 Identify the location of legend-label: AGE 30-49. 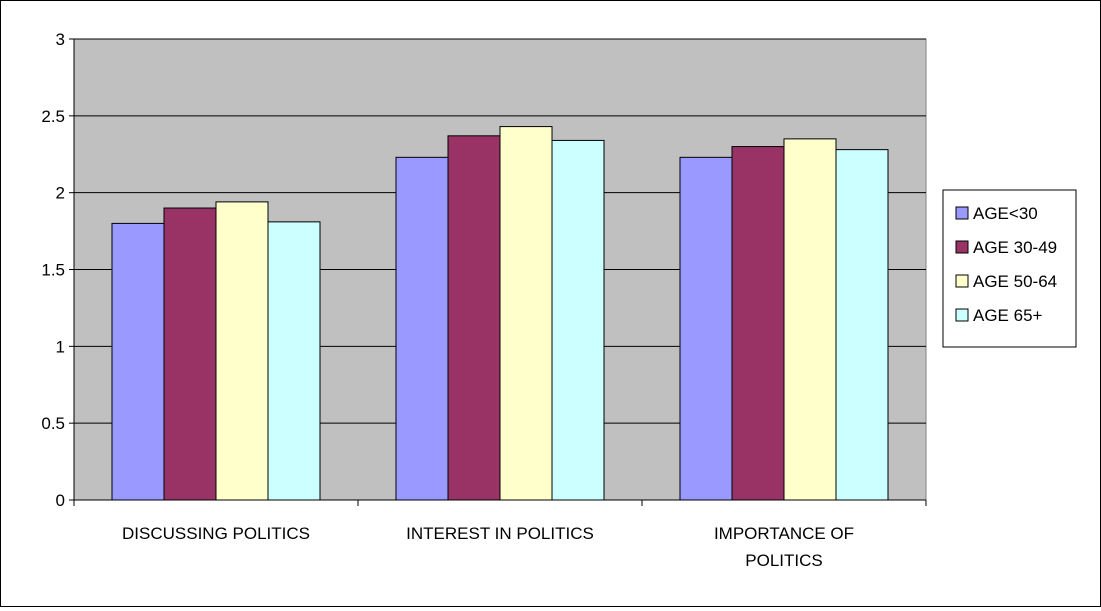
(1015, 247).